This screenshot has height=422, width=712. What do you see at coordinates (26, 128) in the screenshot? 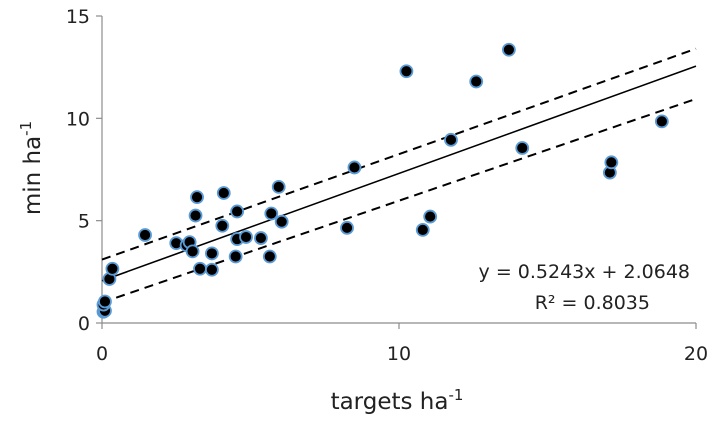
I see `y-axis-title-sup: -1` at bounding box center [26, 128].